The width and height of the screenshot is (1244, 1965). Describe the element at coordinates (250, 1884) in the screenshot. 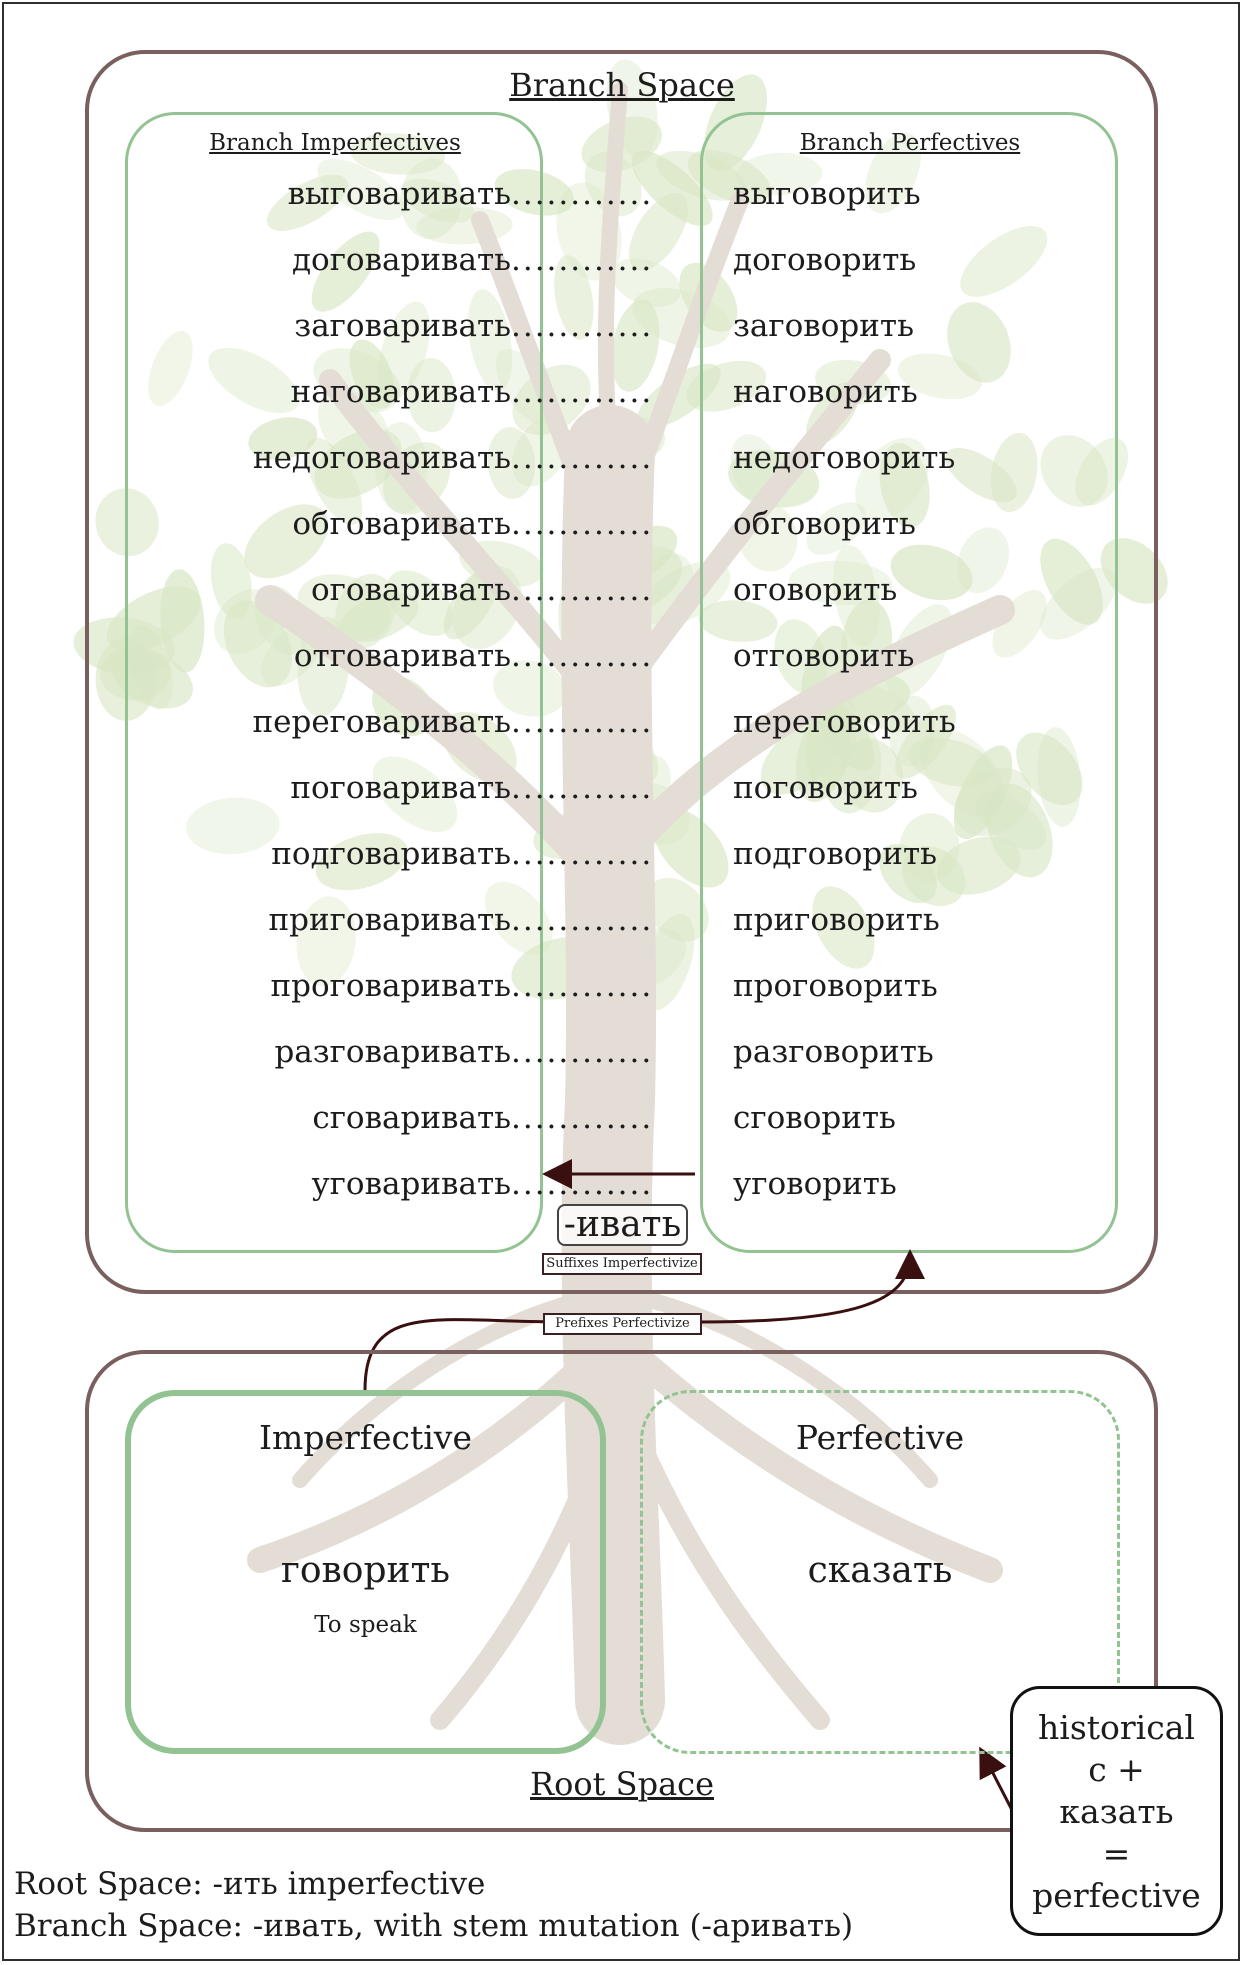

I see `legend-root-space: Root Space: -ить imperfective` at that location.